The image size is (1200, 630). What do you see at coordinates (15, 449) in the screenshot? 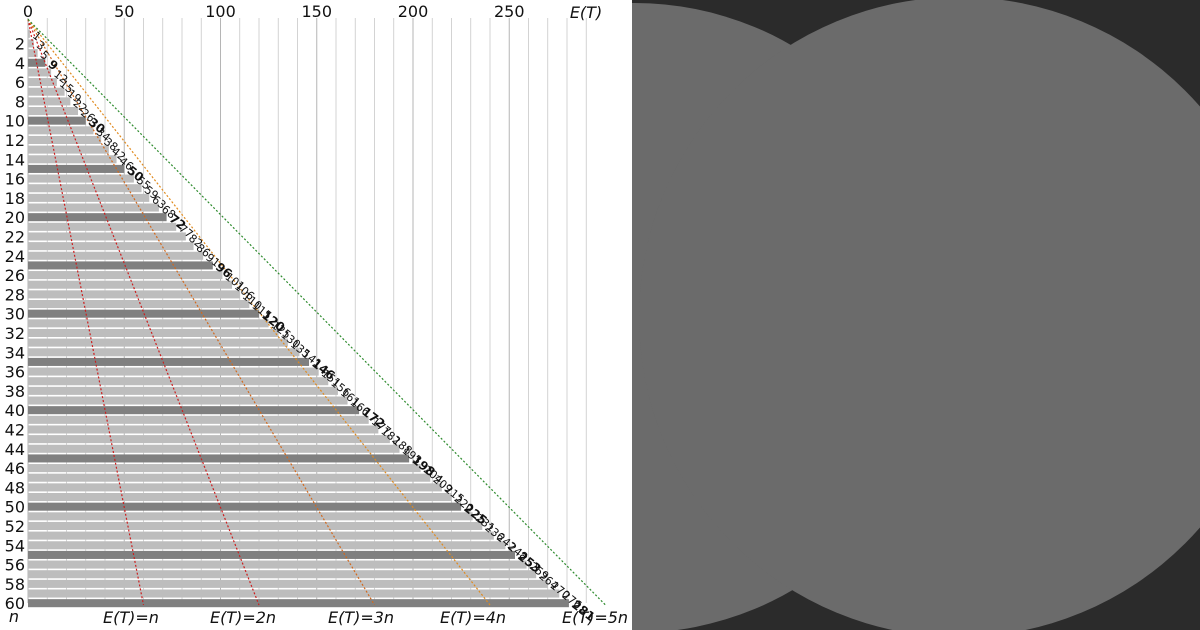
I see `y-tick-label: 44` at bounding box center [15, 449].